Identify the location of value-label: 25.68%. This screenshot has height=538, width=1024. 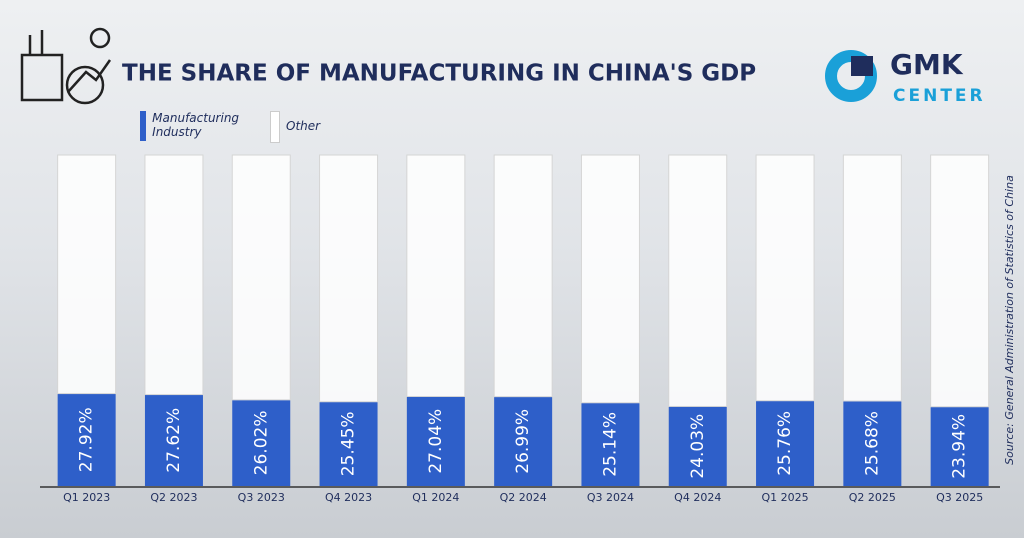
(872, 443).